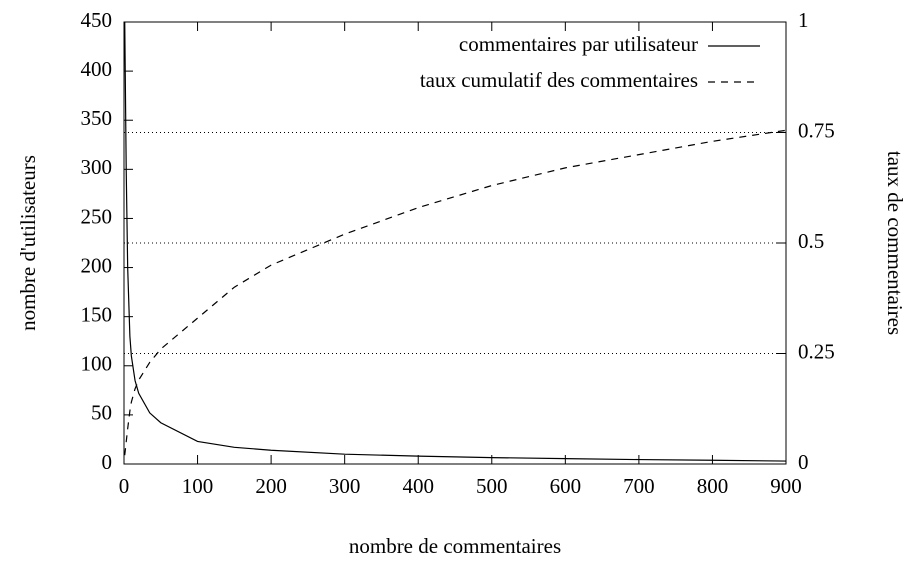 The width and height of the screenshot is (914, 563). What do you see at coordinates (97, 314) in the screenshot?
I see `y-tick-label: 150` at bounding box center [97, 314].